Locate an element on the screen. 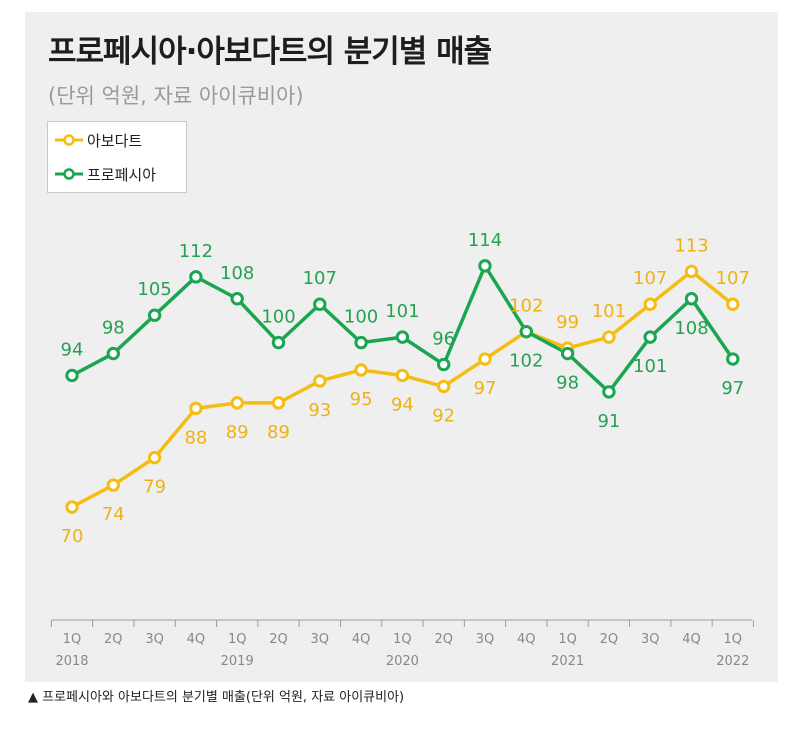 Image resolution: width=790 pixels, height=729 pixels. data-label-avodart: 93 is located at coordinates (319, 410).